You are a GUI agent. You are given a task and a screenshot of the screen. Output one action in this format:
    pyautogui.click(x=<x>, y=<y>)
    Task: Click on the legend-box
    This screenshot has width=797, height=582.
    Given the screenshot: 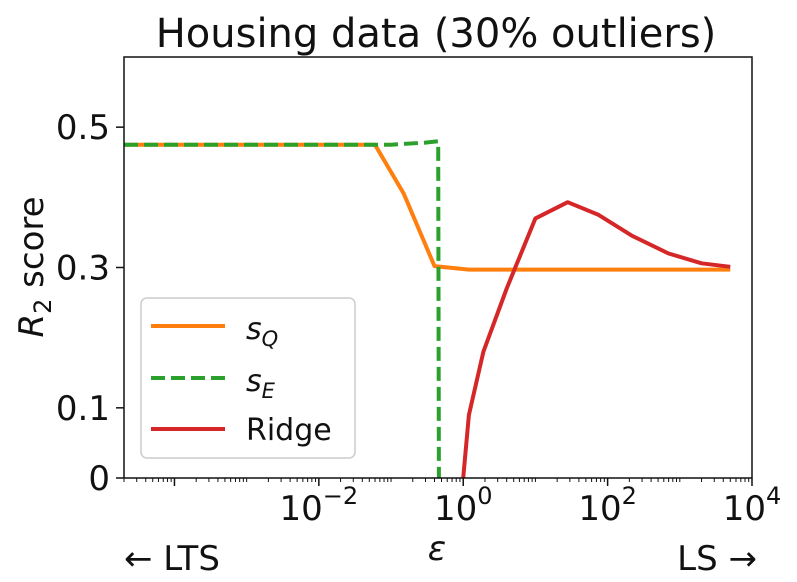 What is the action you would take?
    pyautogui.click(x=248, y=378)
    